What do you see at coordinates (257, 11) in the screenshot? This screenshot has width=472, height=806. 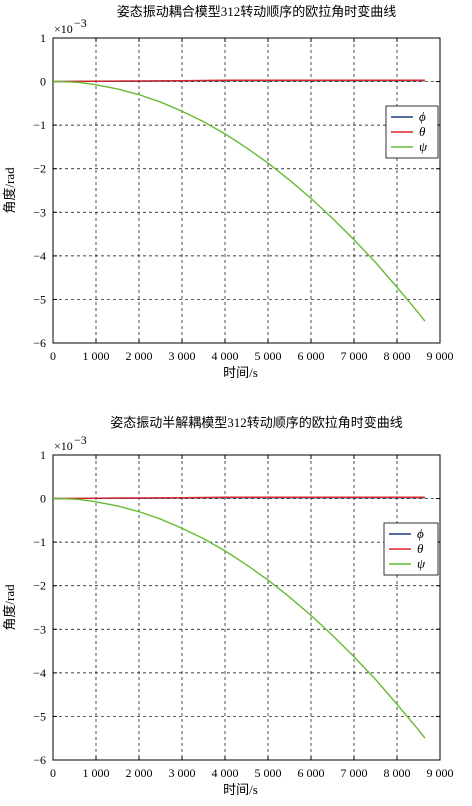 I see `chart-title: 姿态振动耦合模型312转动顺序的欧拉角时变曲线` at bounding box center [257, 11].